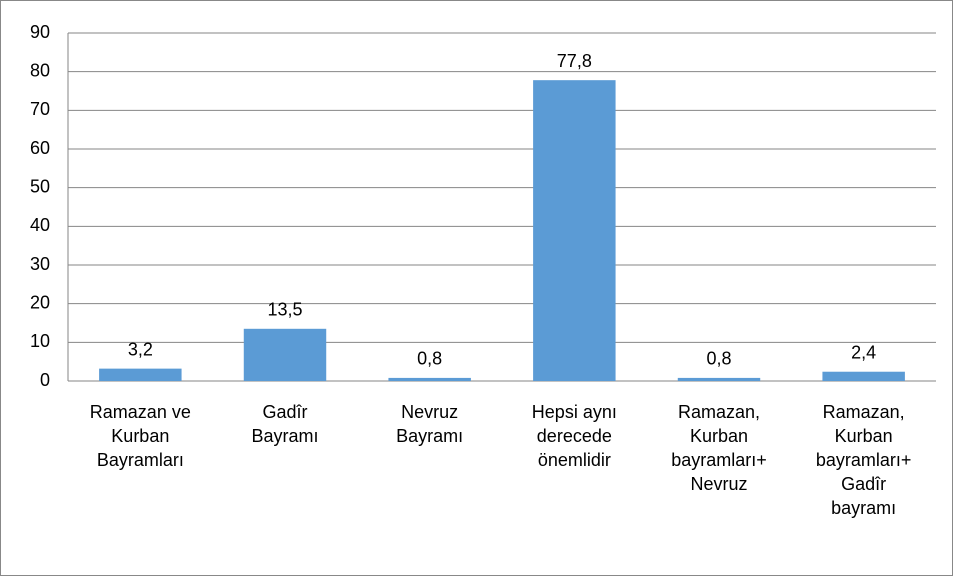 The image size is (954, 582). I want to click on y-tick-label: 90, so click(40, 32).